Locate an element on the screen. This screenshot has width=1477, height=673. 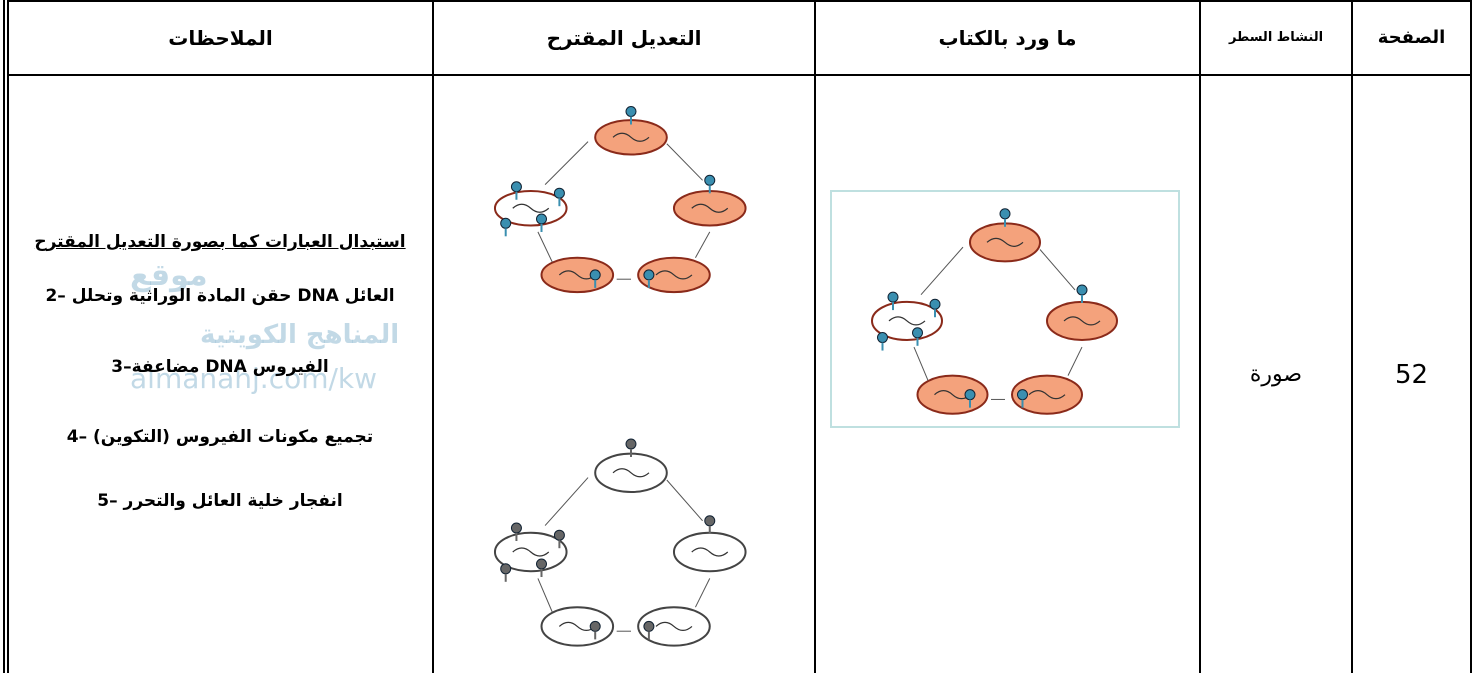
suggested-diagram-bw is located at coordinates (620, 542).